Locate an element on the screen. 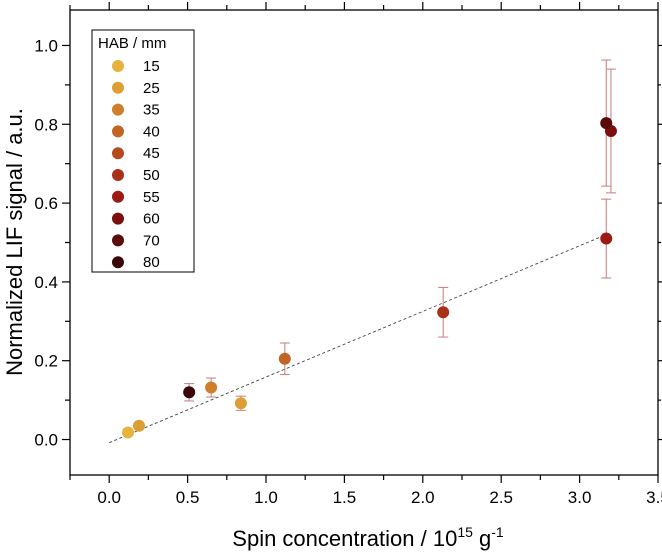  x-tick-label: 1.5 is located at coordinates (345, 497).